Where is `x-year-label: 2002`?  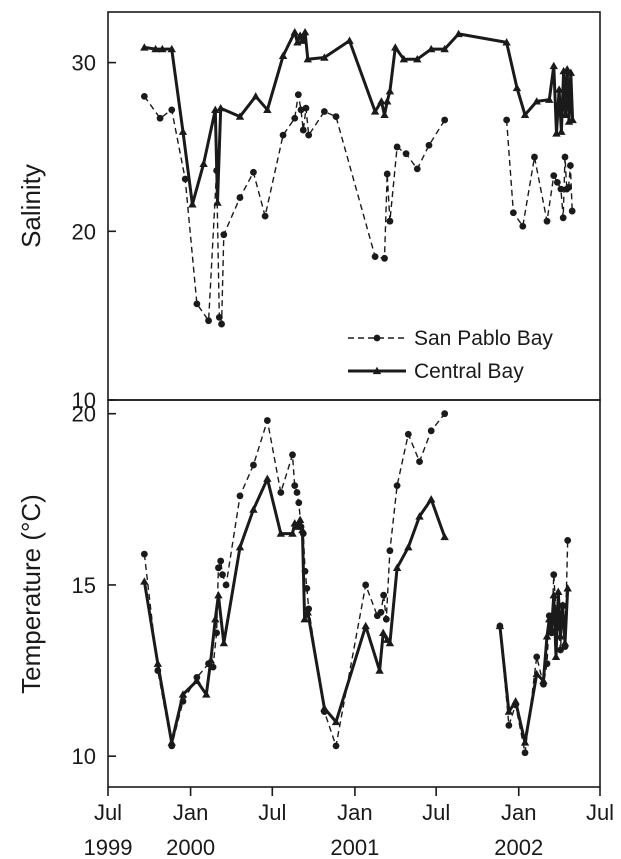
x-year-label: 2002 is located at coordinates (518, 847).